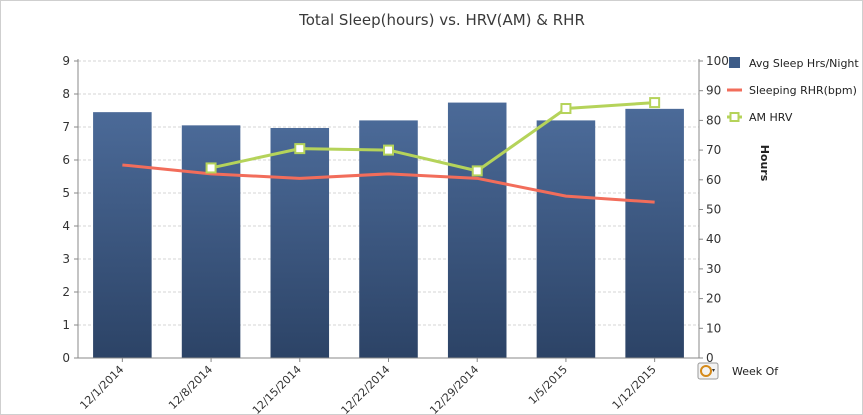 The width and height of the screenshot is (863, 415). Describe the element at coordinates (634, 387) in the screenshot. I see `x-tick-label: 1/12/2015` at that location.